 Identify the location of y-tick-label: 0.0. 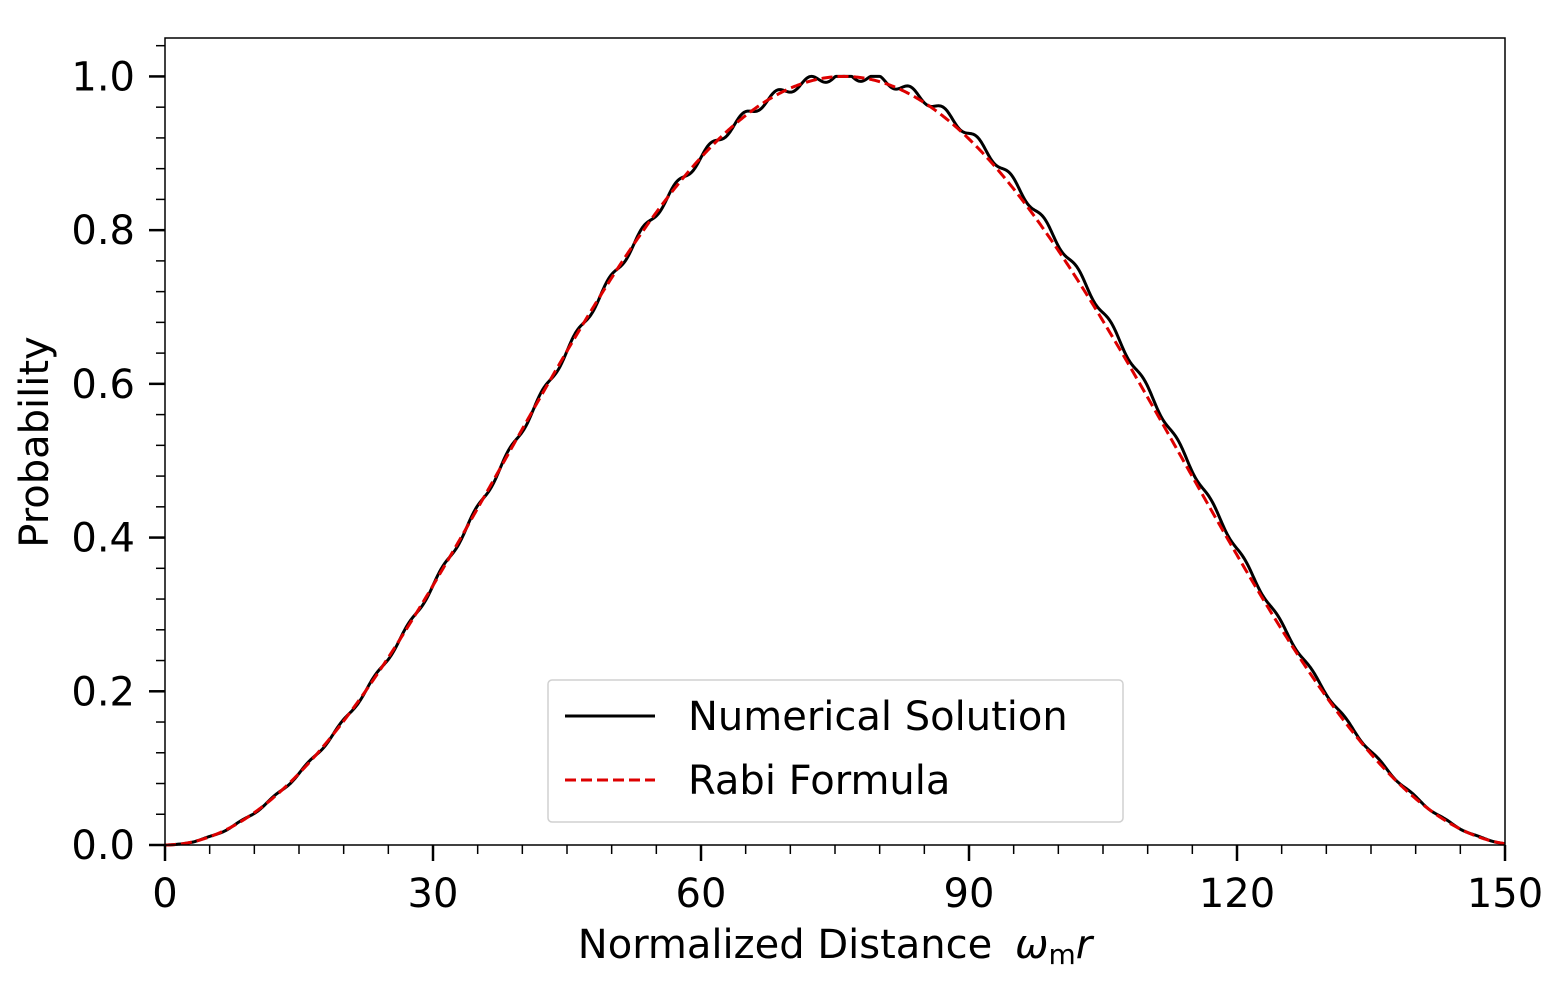
(103, 846).